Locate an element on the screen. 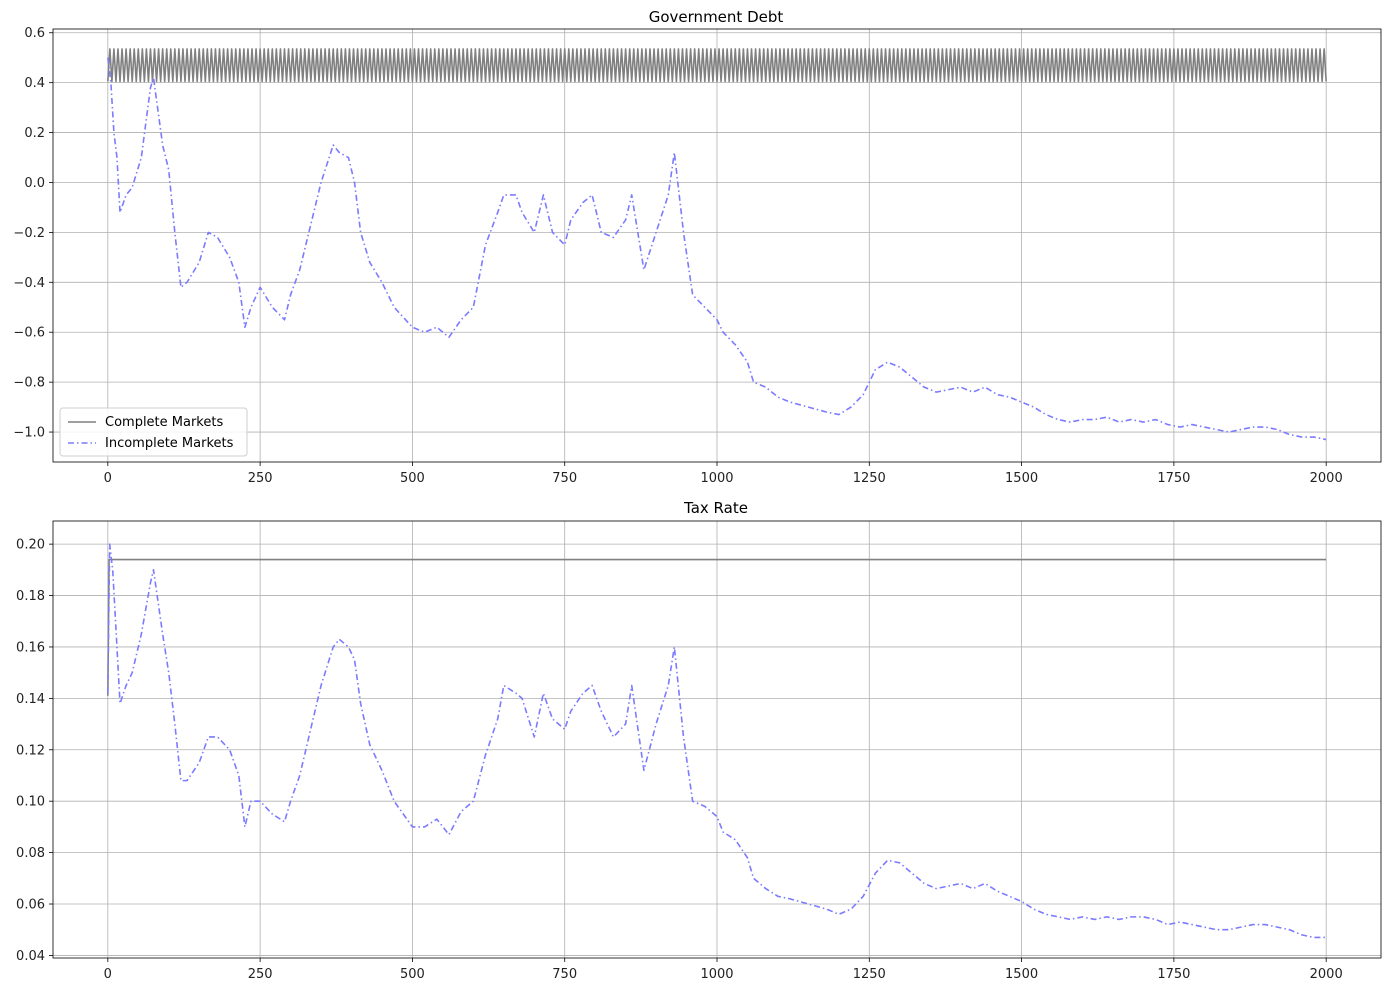 This screenshot has width=1390, height=989. legend-label-complete: Complete Markets is located at coordinates (164, 422).